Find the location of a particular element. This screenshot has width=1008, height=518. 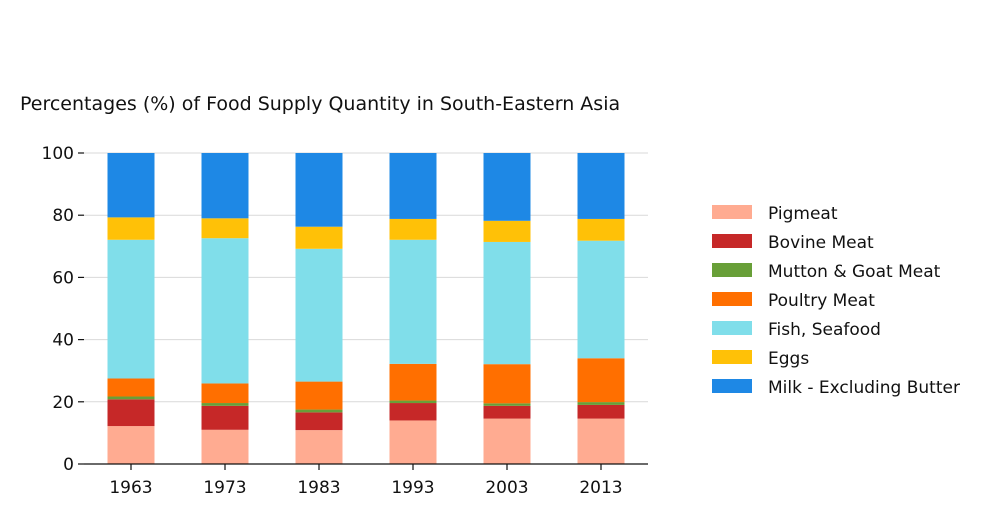

legend-label: Milk - Excluding Butter is located at coordinates (864, 388).